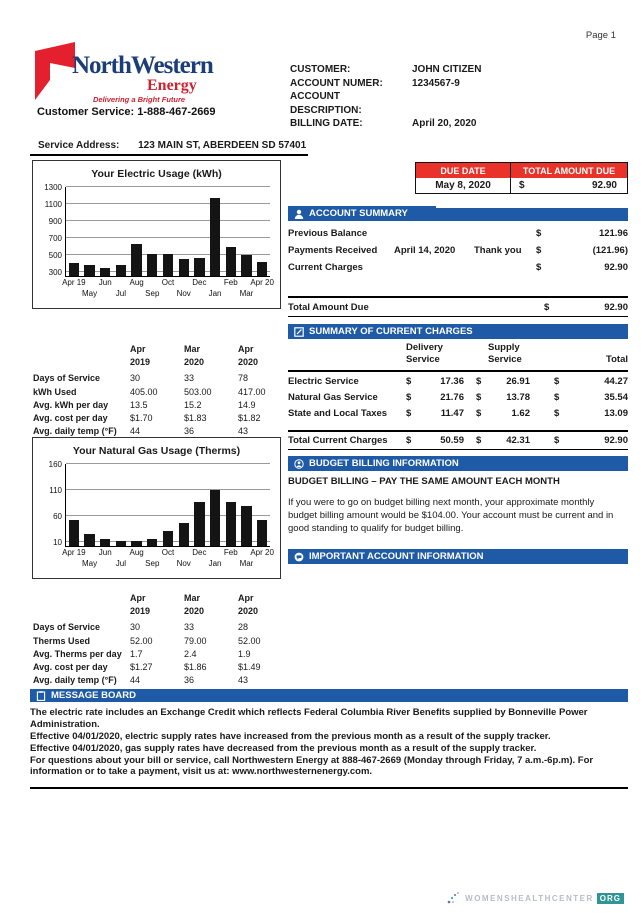 Image resolution: width=644 pixels, height=915 pixels. Describe the element at coordinates (195, 418) in the screenshot. I see `usage-cell: $1.83` at that location.